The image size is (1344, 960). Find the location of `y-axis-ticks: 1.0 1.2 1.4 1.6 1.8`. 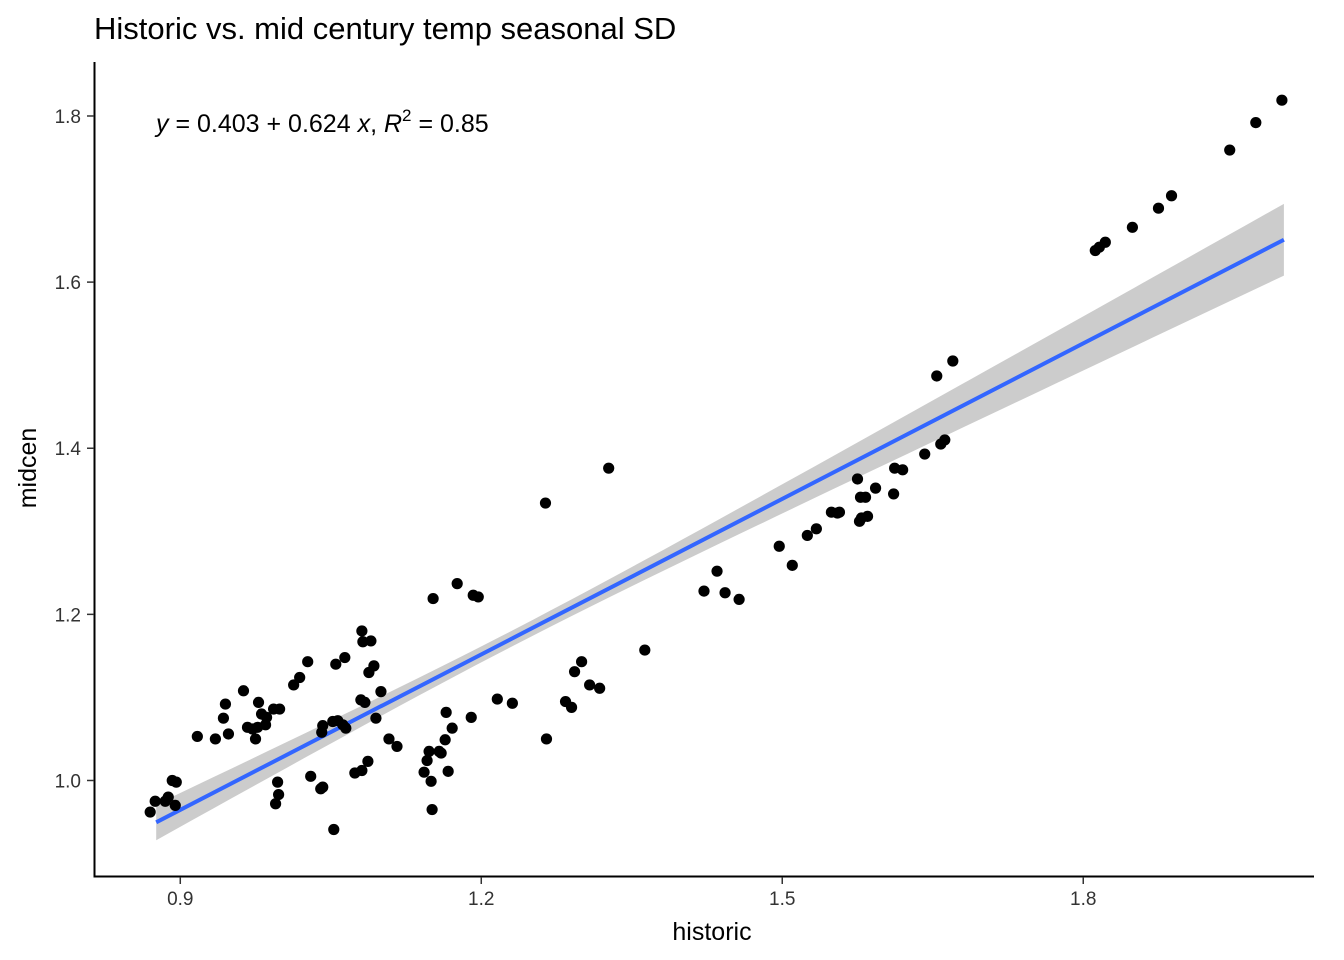

y-axis-ticks: 1.0 1.2 1.4 1.6 1.8 is located at coordinates (74, 449).